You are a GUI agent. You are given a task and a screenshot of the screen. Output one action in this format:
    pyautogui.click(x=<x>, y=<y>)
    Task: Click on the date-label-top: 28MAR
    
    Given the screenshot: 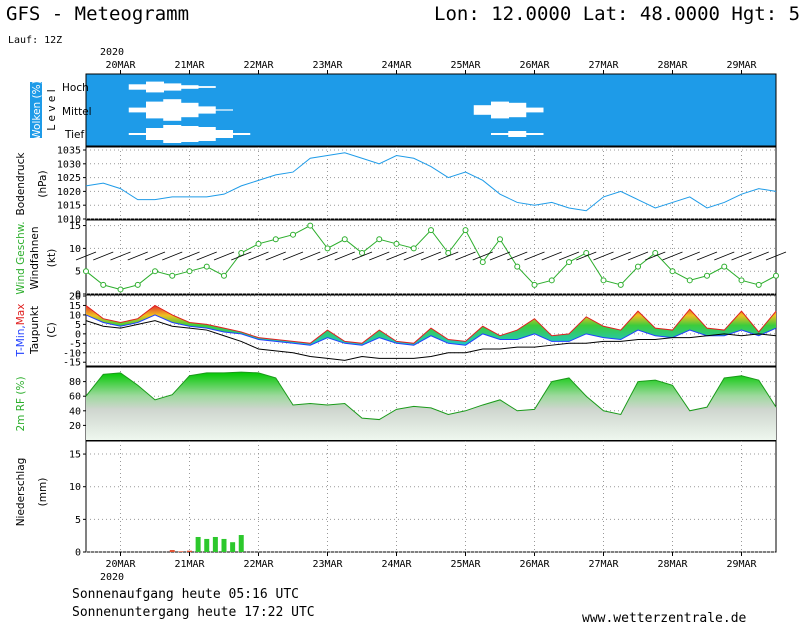 What is the action you would take?
    pyautogui.click(x=672, y=65)
    